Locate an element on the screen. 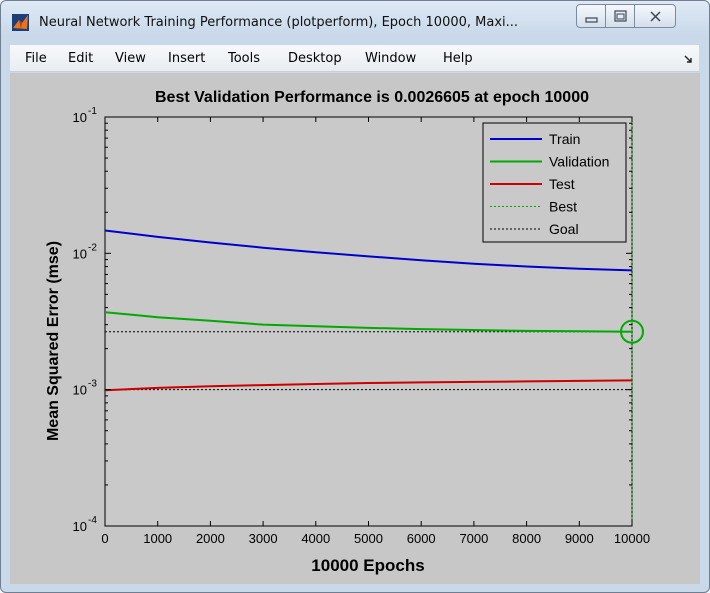  x-tick-label: 5000 is located at coordinates (368, 538).